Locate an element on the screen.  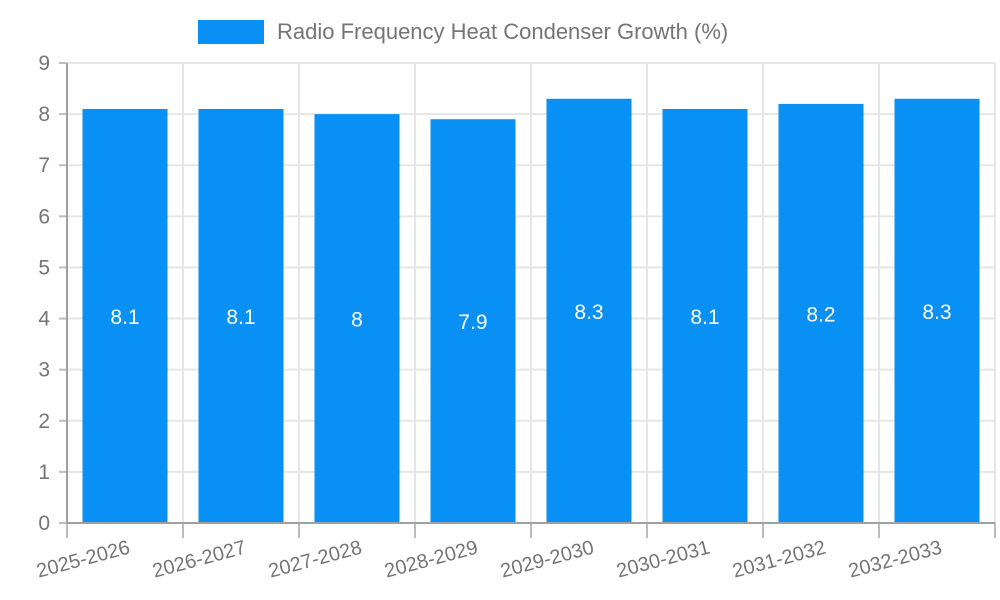
y-axis-tick-label: 0 is located at coordinates (44, 523).